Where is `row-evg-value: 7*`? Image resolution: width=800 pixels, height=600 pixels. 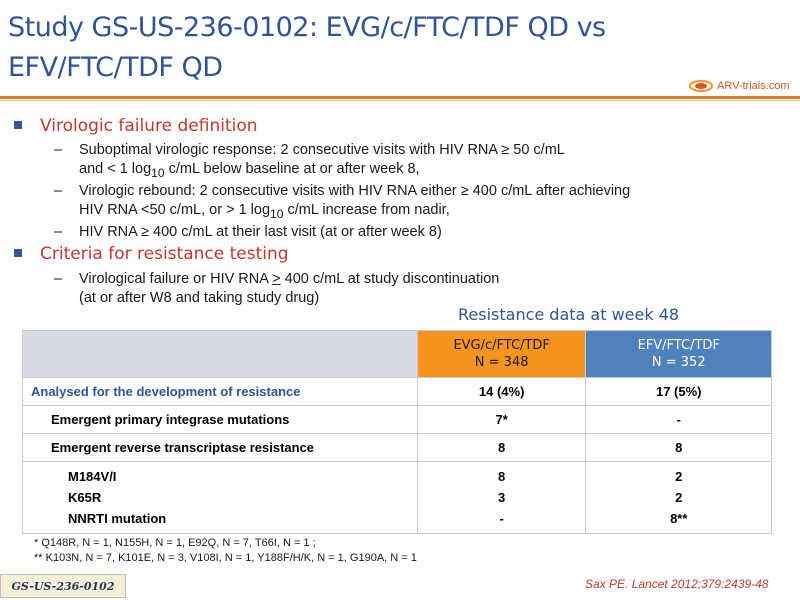
row-evg-value: 7* is located at coordinates (501, 419).